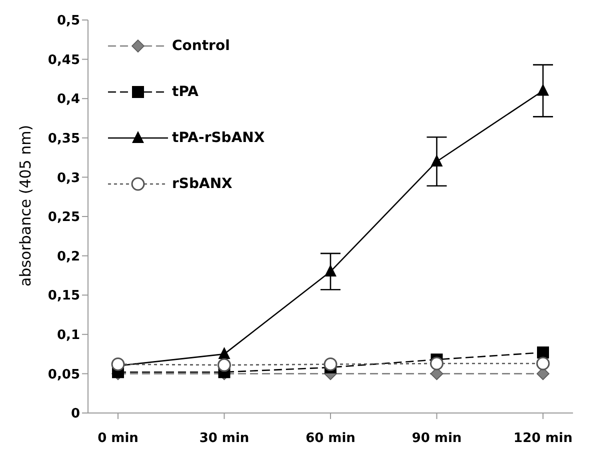 The image size is (590, 472). Describe the element at coordinates (75, 414) in the screenshot. I see `y-tick-label: 0` at that location.